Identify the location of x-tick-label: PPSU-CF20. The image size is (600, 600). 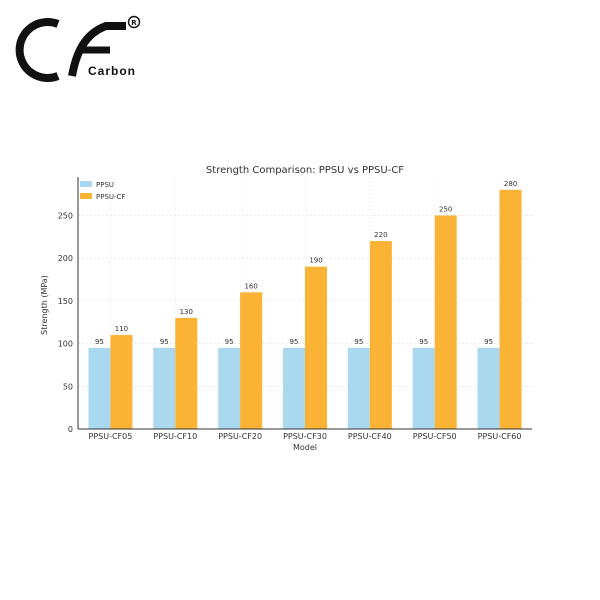
(240, 436).